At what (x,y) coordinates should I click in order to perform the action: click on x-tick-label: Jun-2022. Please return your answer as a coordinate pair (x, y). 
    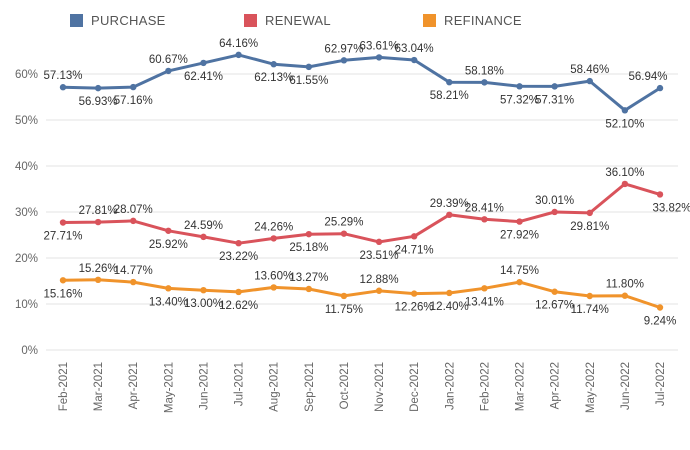
    Looking at the image, I should click on (626, 386).